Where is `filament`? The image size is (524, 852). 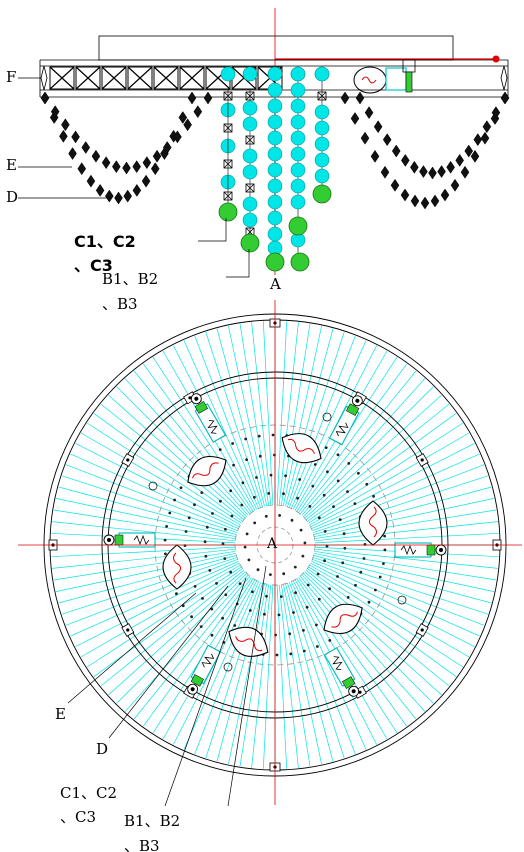
filament is located at coordinates (372, 522).